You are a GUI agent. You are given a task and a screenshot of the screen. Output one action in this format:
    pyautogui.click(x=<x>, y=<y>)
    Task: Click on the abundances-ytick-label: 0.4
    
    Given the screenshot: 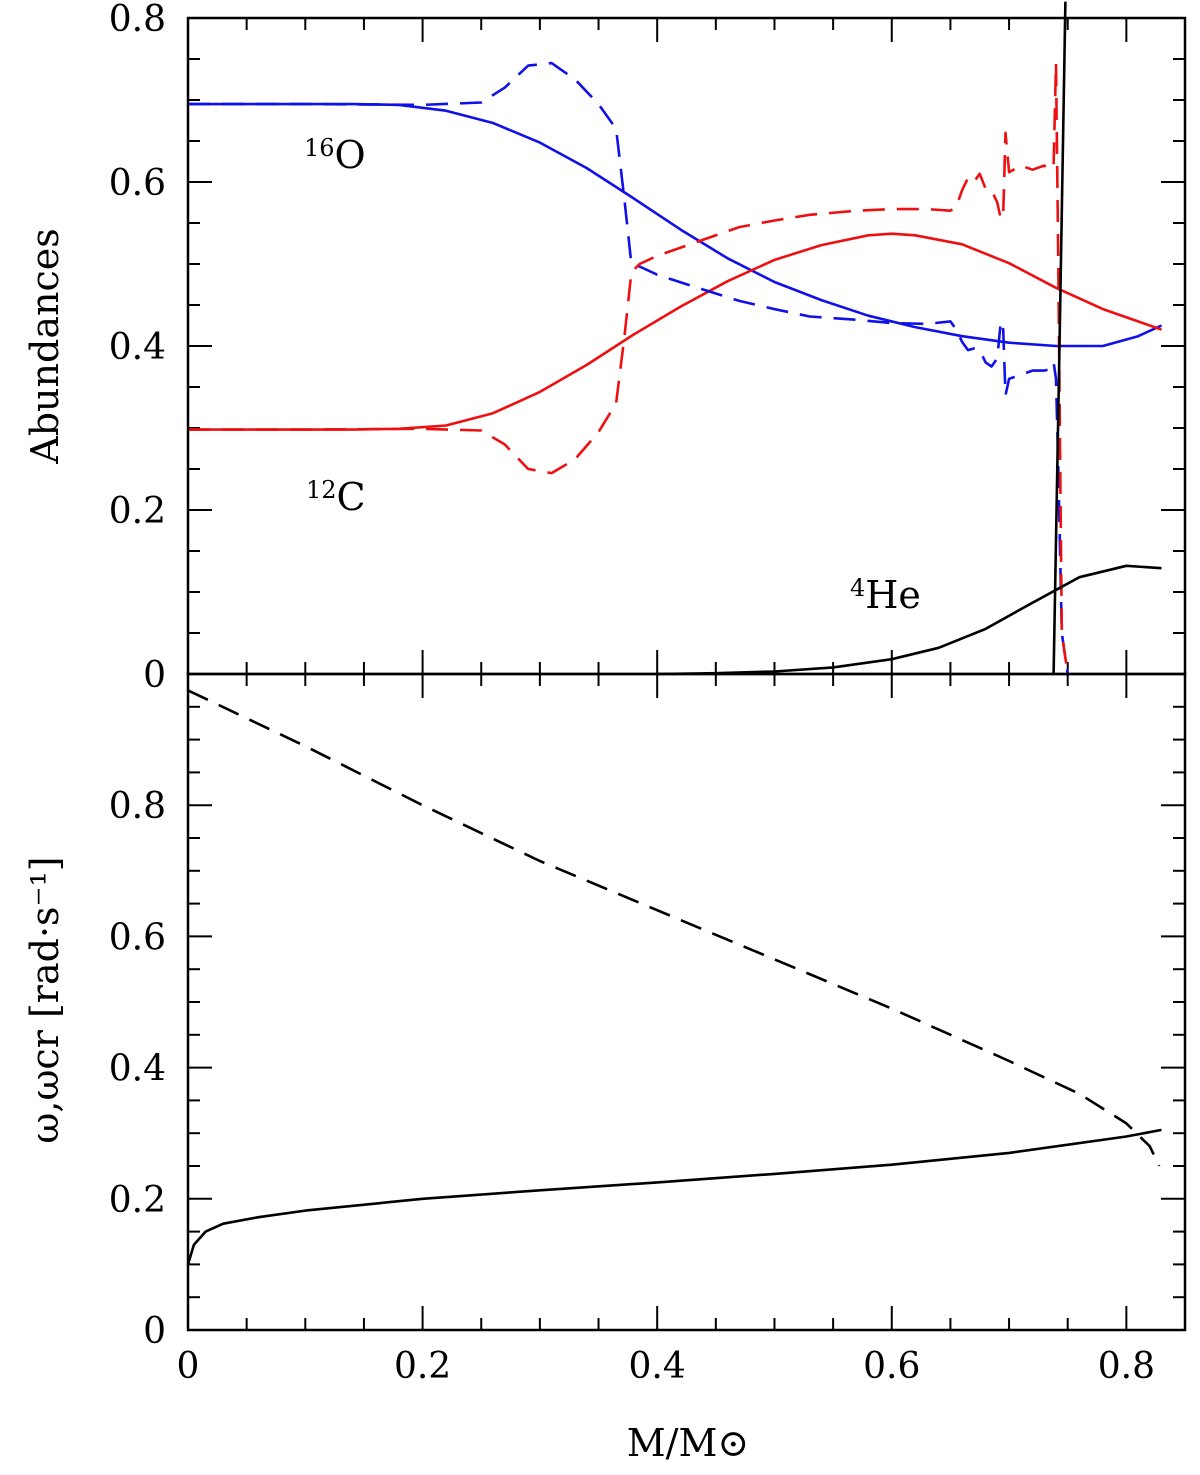 What is the action you would take?
    pyautogui.click(x=137, y=347)
    